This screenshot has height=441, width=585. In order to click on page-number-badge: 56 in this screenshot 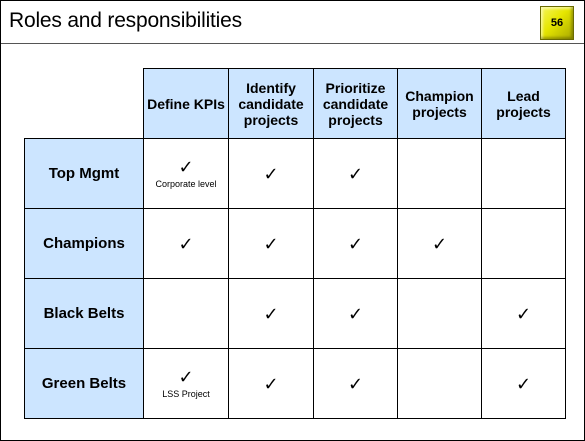, I will do `click(557, 23)`.